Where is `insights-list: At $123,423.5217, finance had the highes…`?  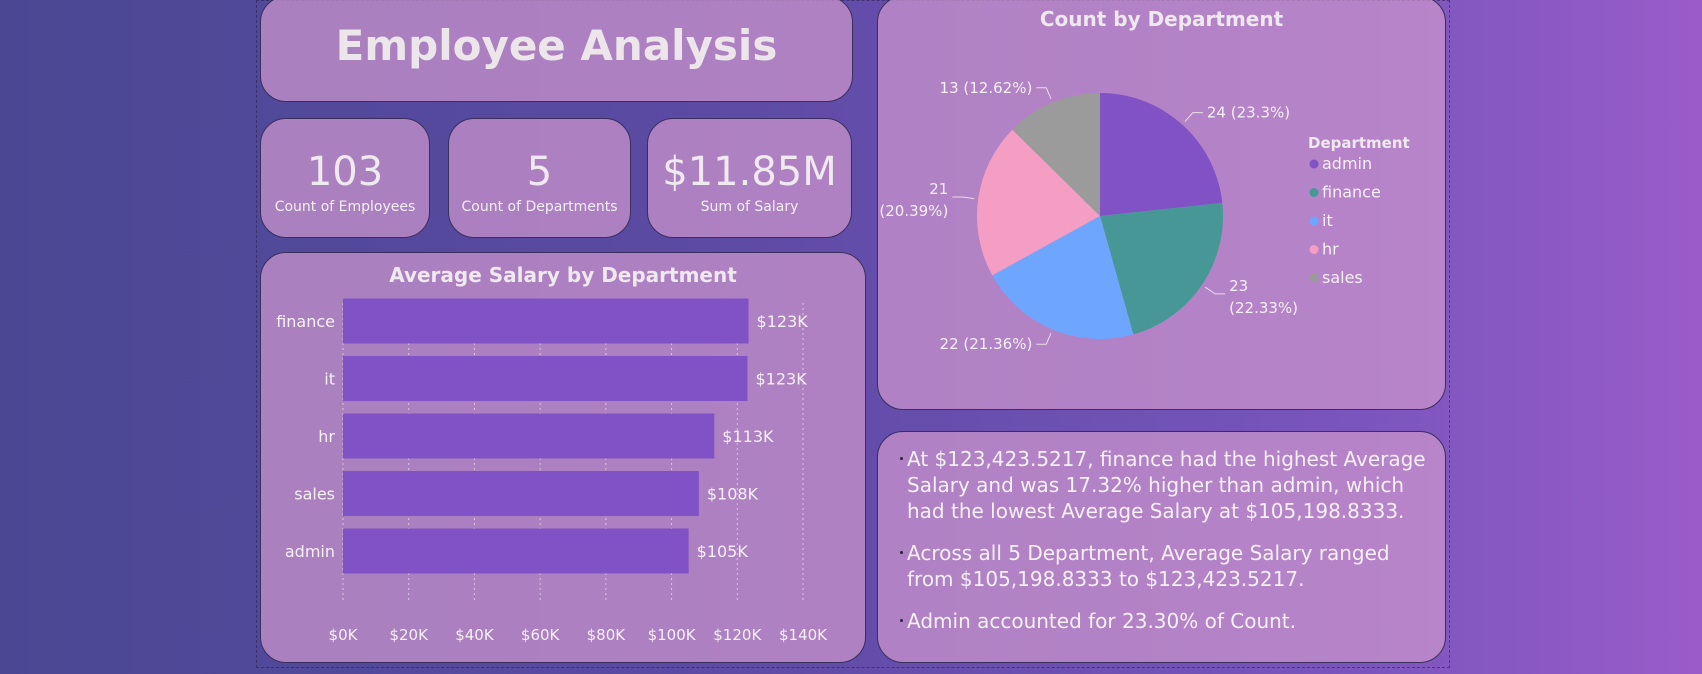
insights-list: At $123,423.5217, finance had the highes… is located at coordinates (1165, 548).